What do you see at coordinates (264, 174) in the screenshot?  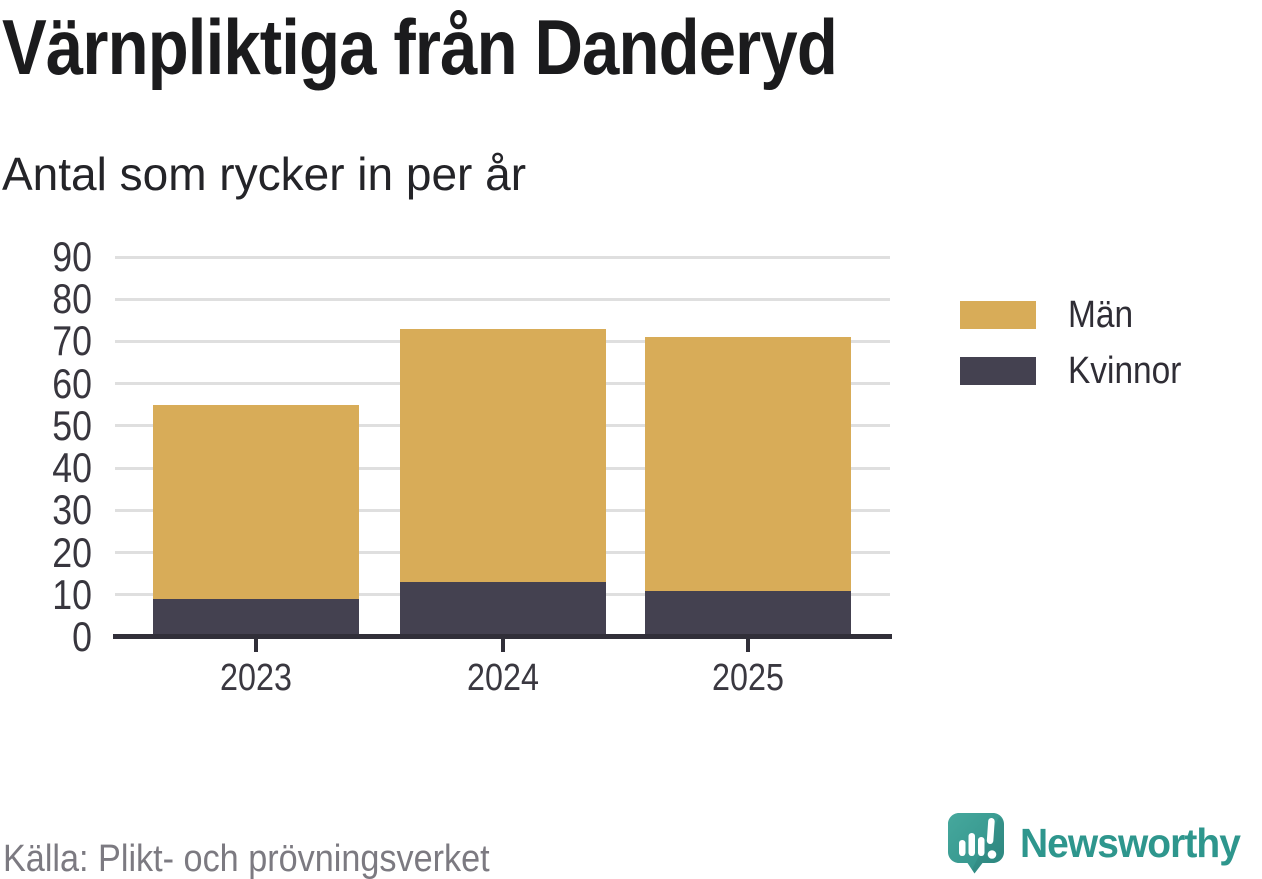 I see `chart-subtitle: Antal som rycker in per år` at bounding box center [264, 174].